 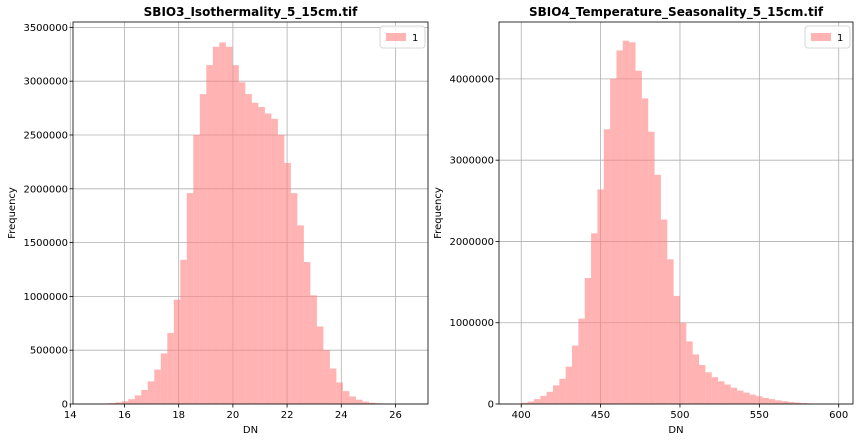 I want to click on x-tick-label: 500, so click(x=679, y=415).